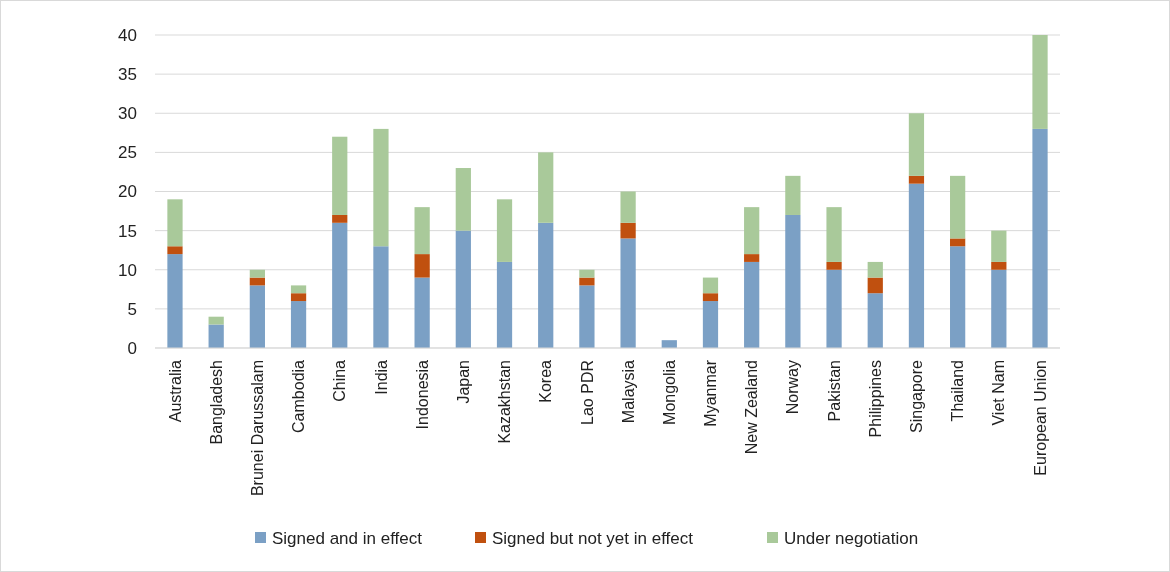 The height and width of the screenshot is (572, 1170). What do you see at coordinates (505, 402) in the screenshot?
I see `x-tick-label: Kazakhstan` at bounding box center [505, 402].